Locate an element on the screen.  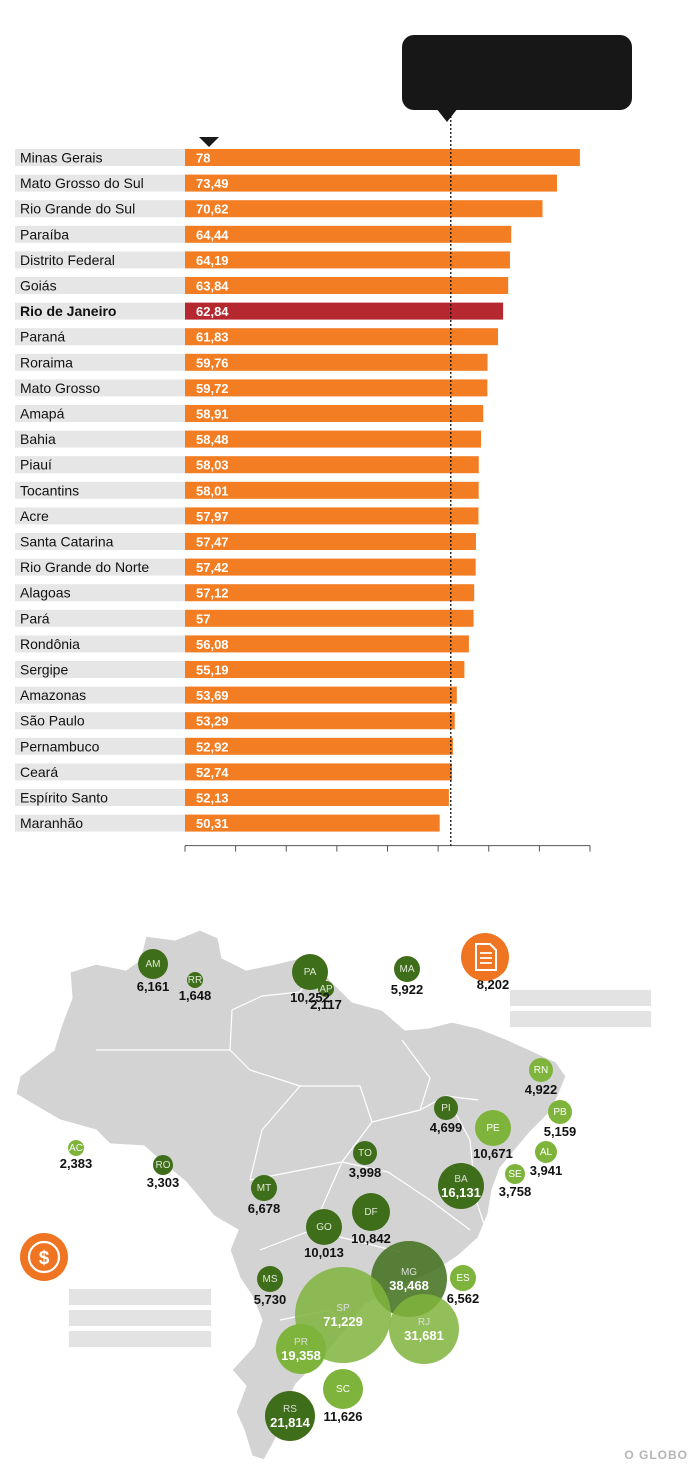
state-code-label: AP is located at coordinates (326, 989).